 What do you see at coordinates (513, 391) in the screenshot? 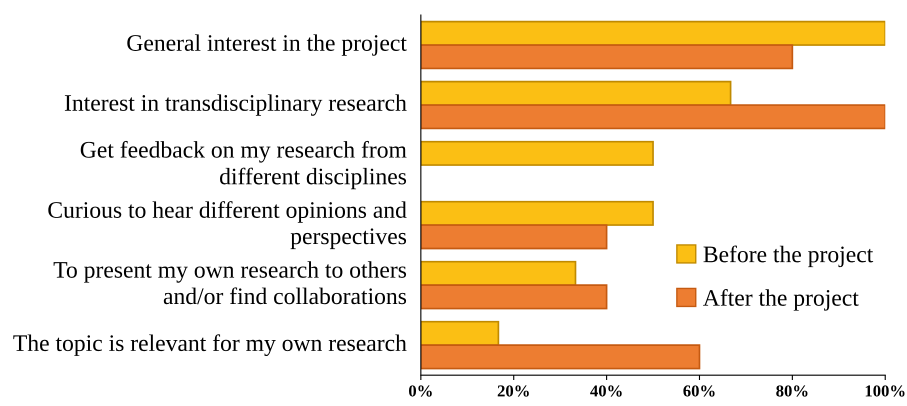
I see `x-tick-label: 20%` at bounding box center [513, 391].